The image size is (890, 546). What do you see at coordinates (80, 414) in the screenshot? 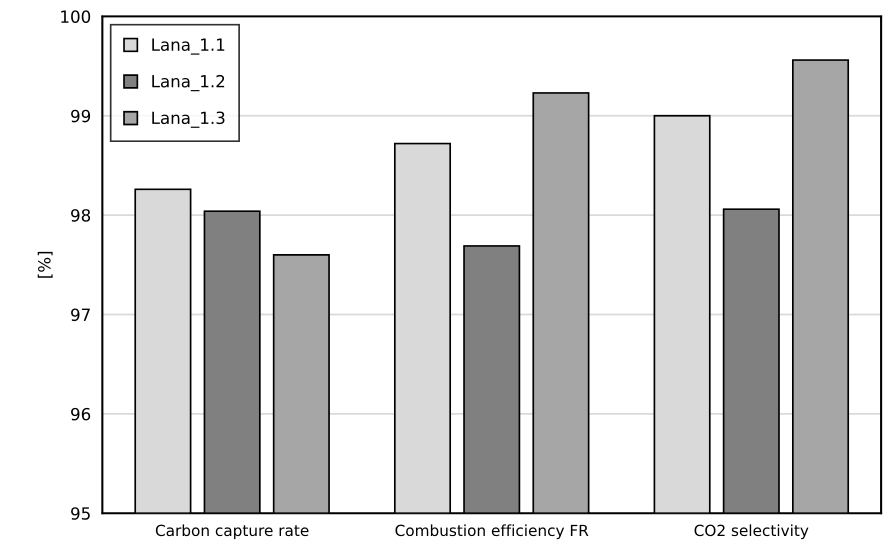
I see `y-tick-label: 96` at bounding box center [80, 414].